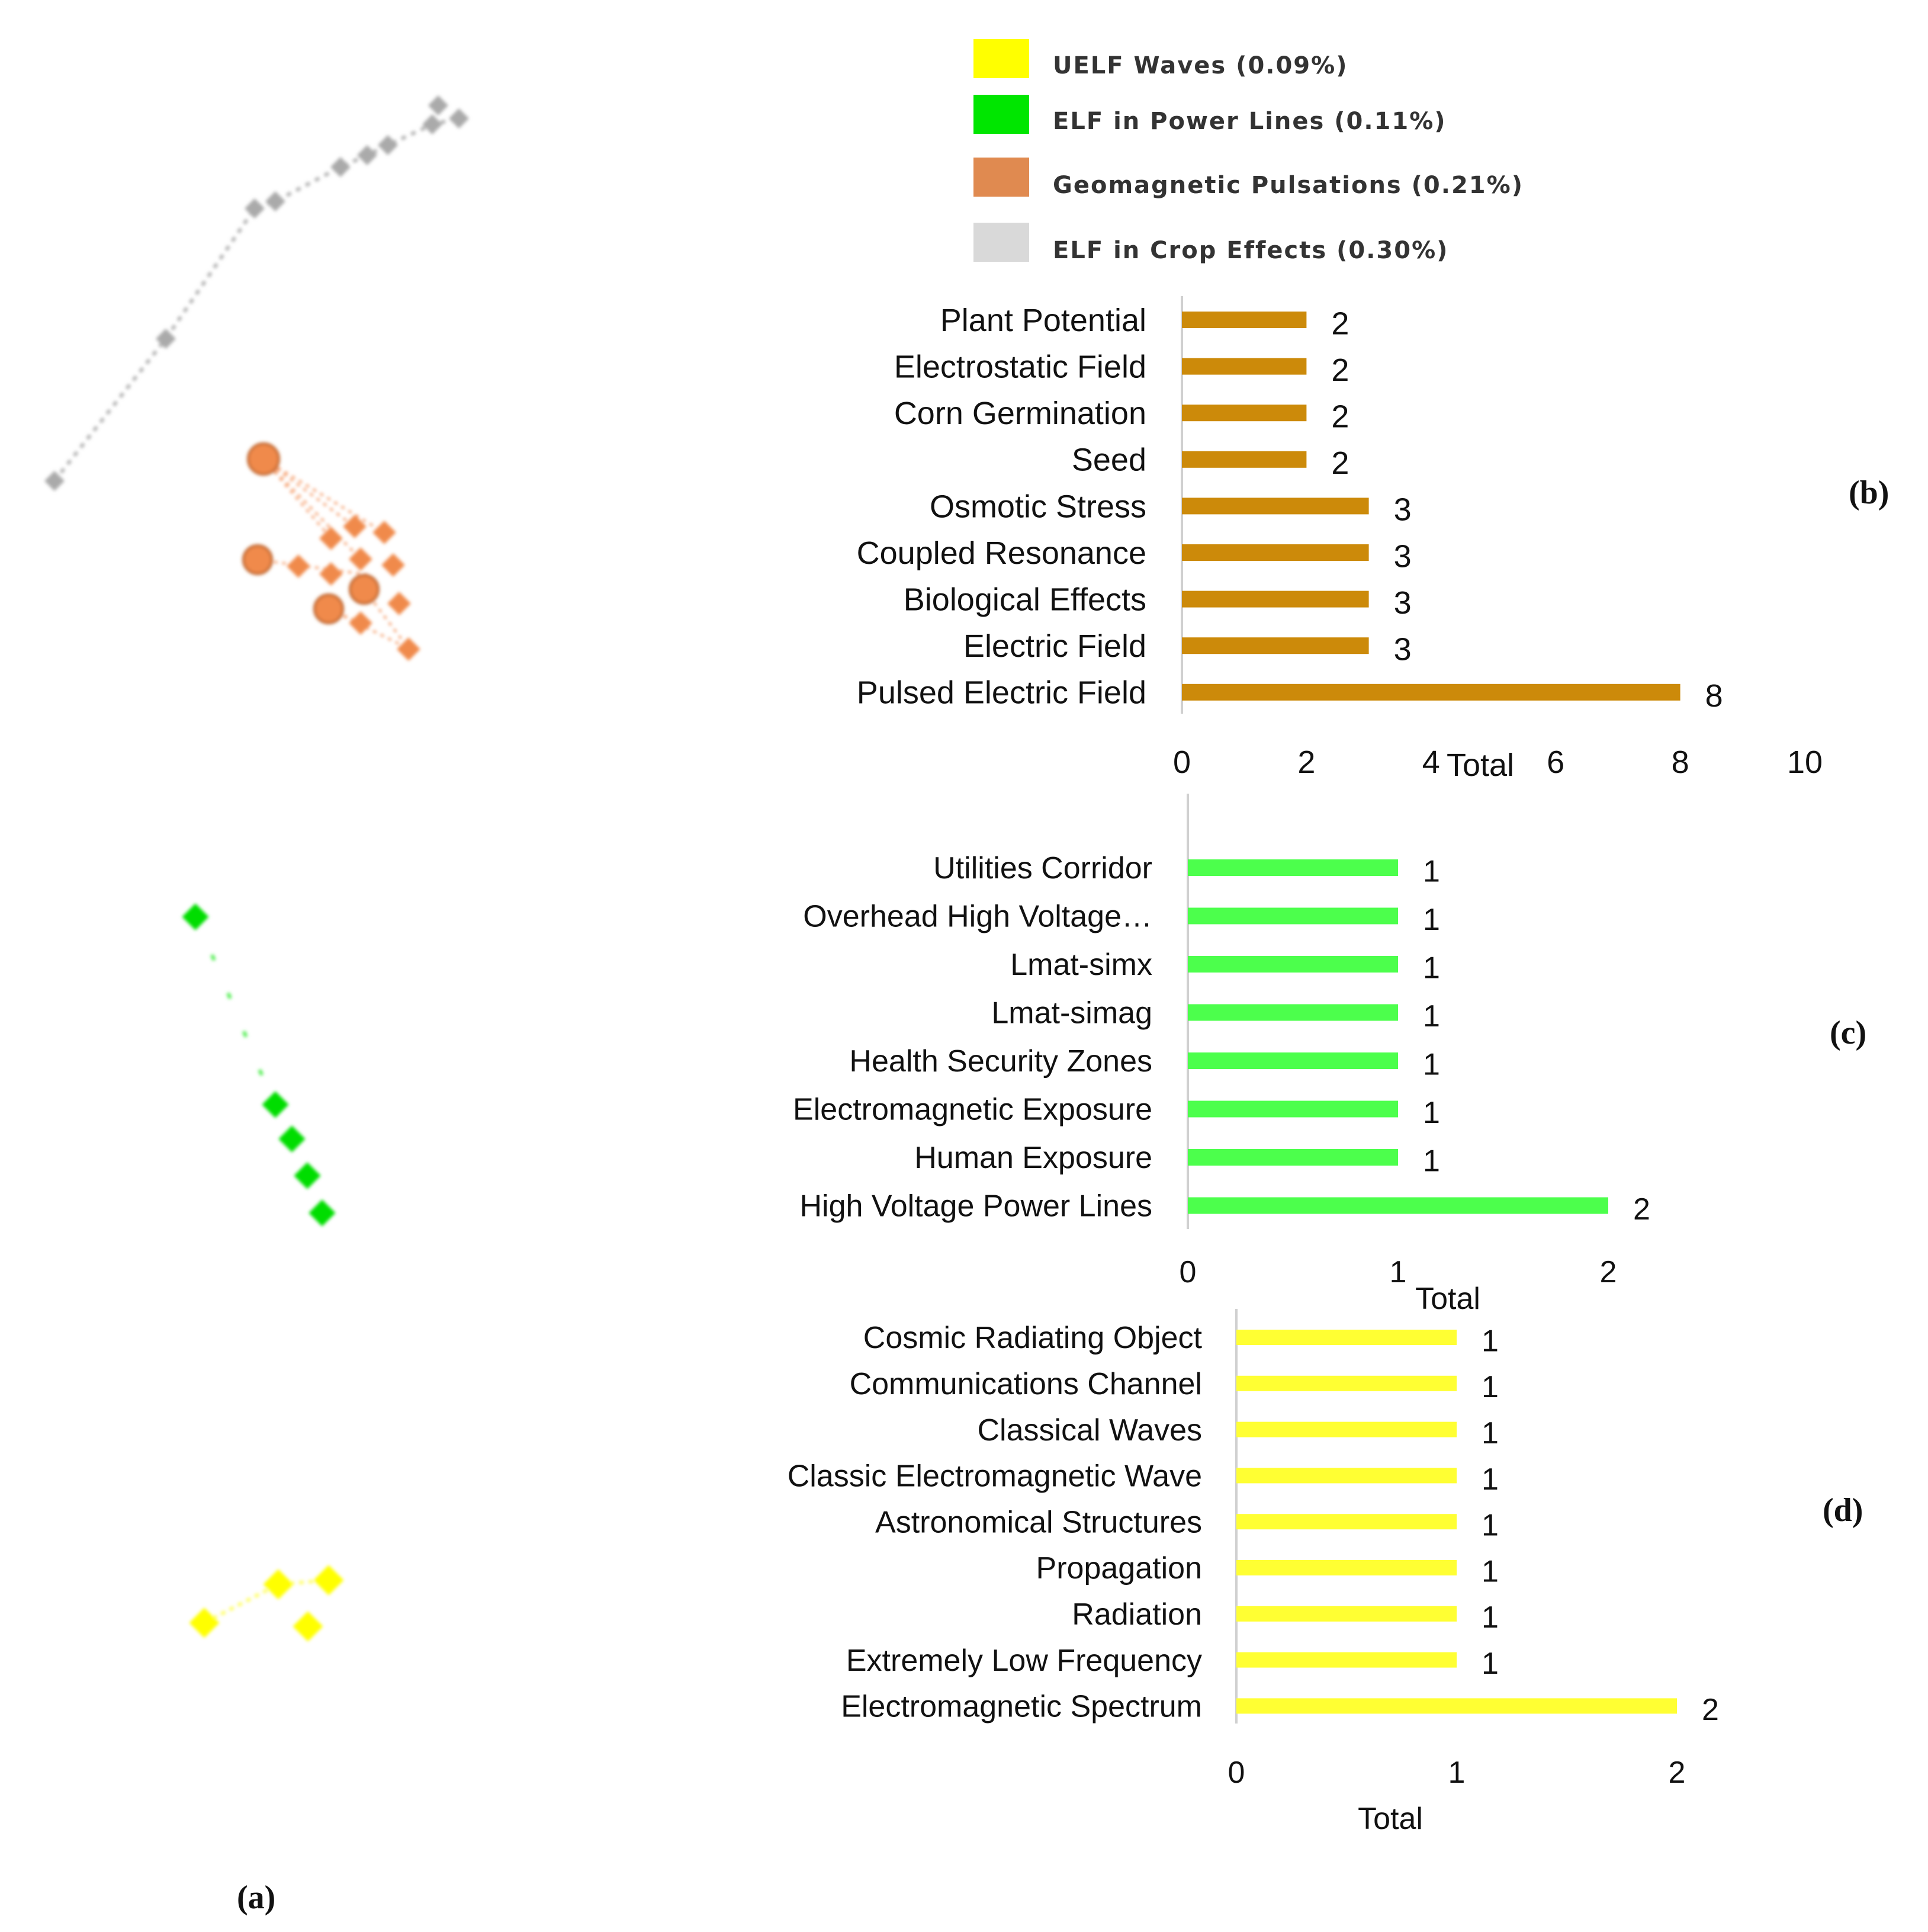 The width and height of the screenshot is (1928, 1932). Describe the element at coordinates (266, 1603) in the screenshot. I see `cluster-uelf` at that location.